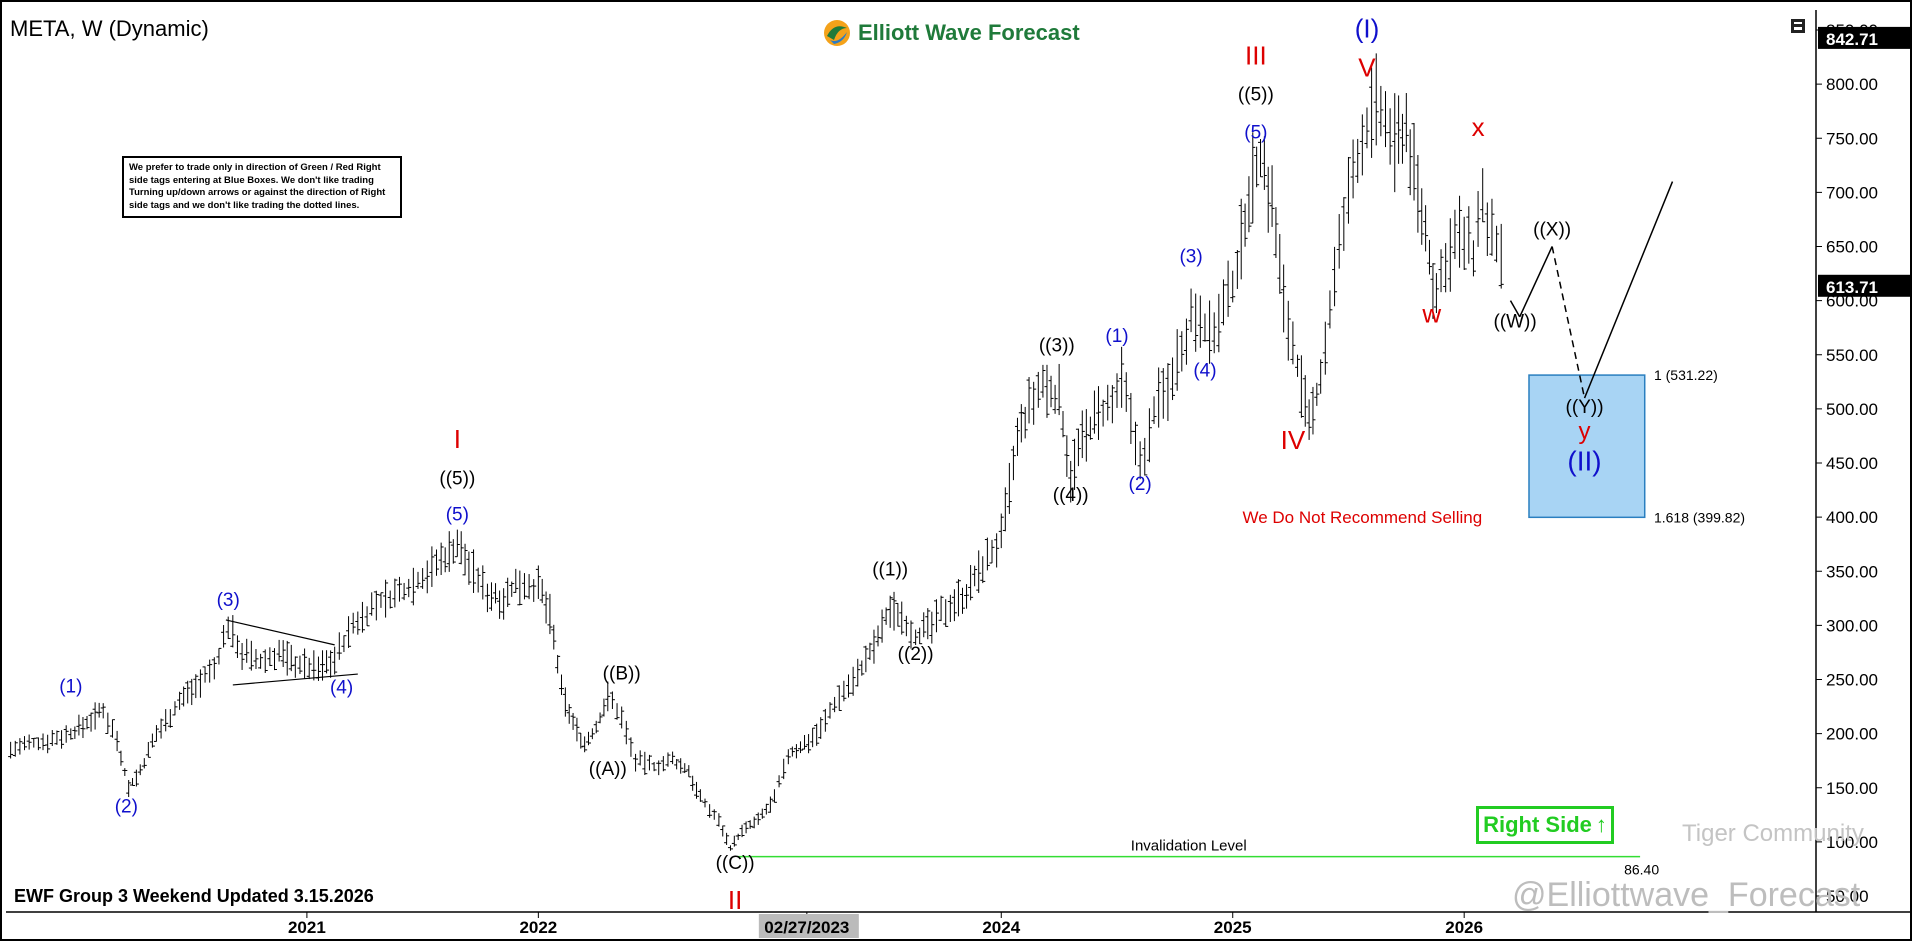 This screenshot has width=1912, height=941. What do you see at coordinates (1057, 346) in the screenshot?
I see `wave-label: ((3))` at bounding box center [1057, 346].